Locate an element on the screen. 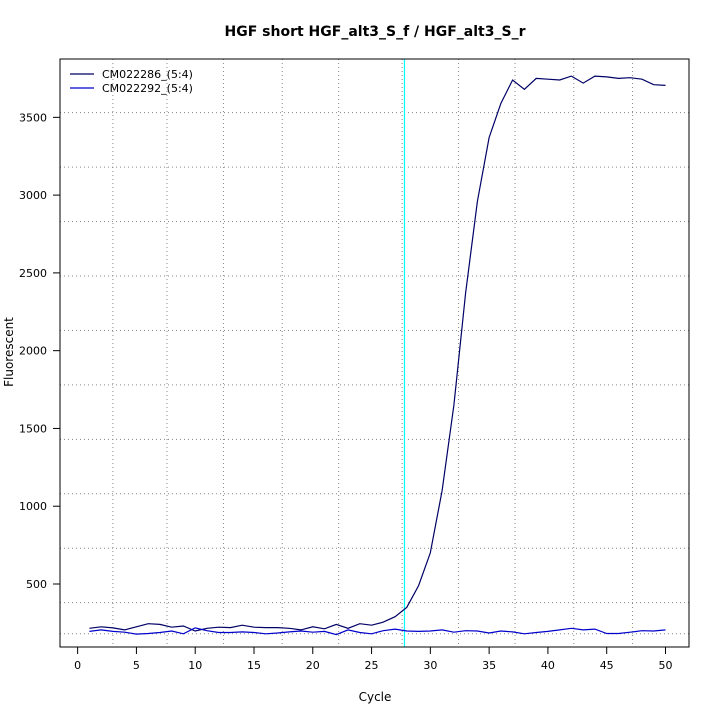  x-tick-label: 40 is located at coordinates (548, 665).